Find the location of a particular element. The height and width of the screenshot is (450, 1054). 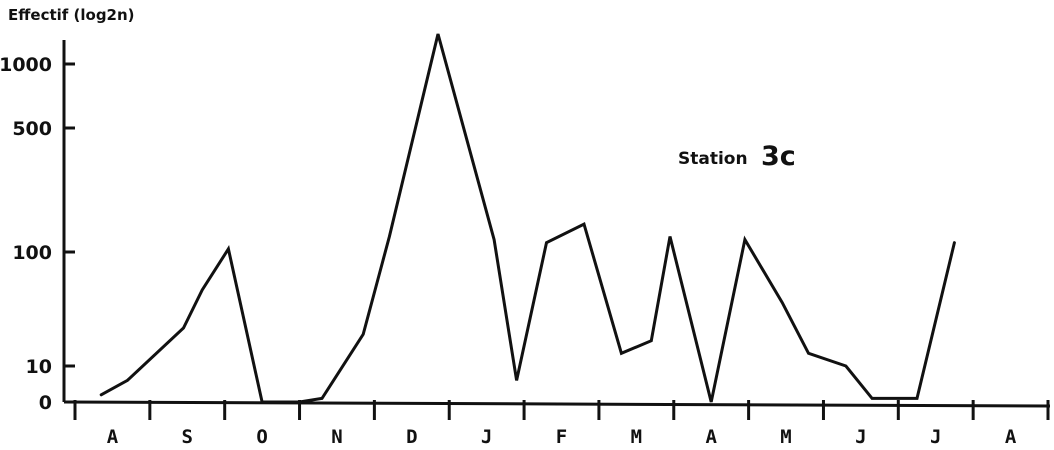

y-tick-label: 10 is located at coordinates (39, 367).